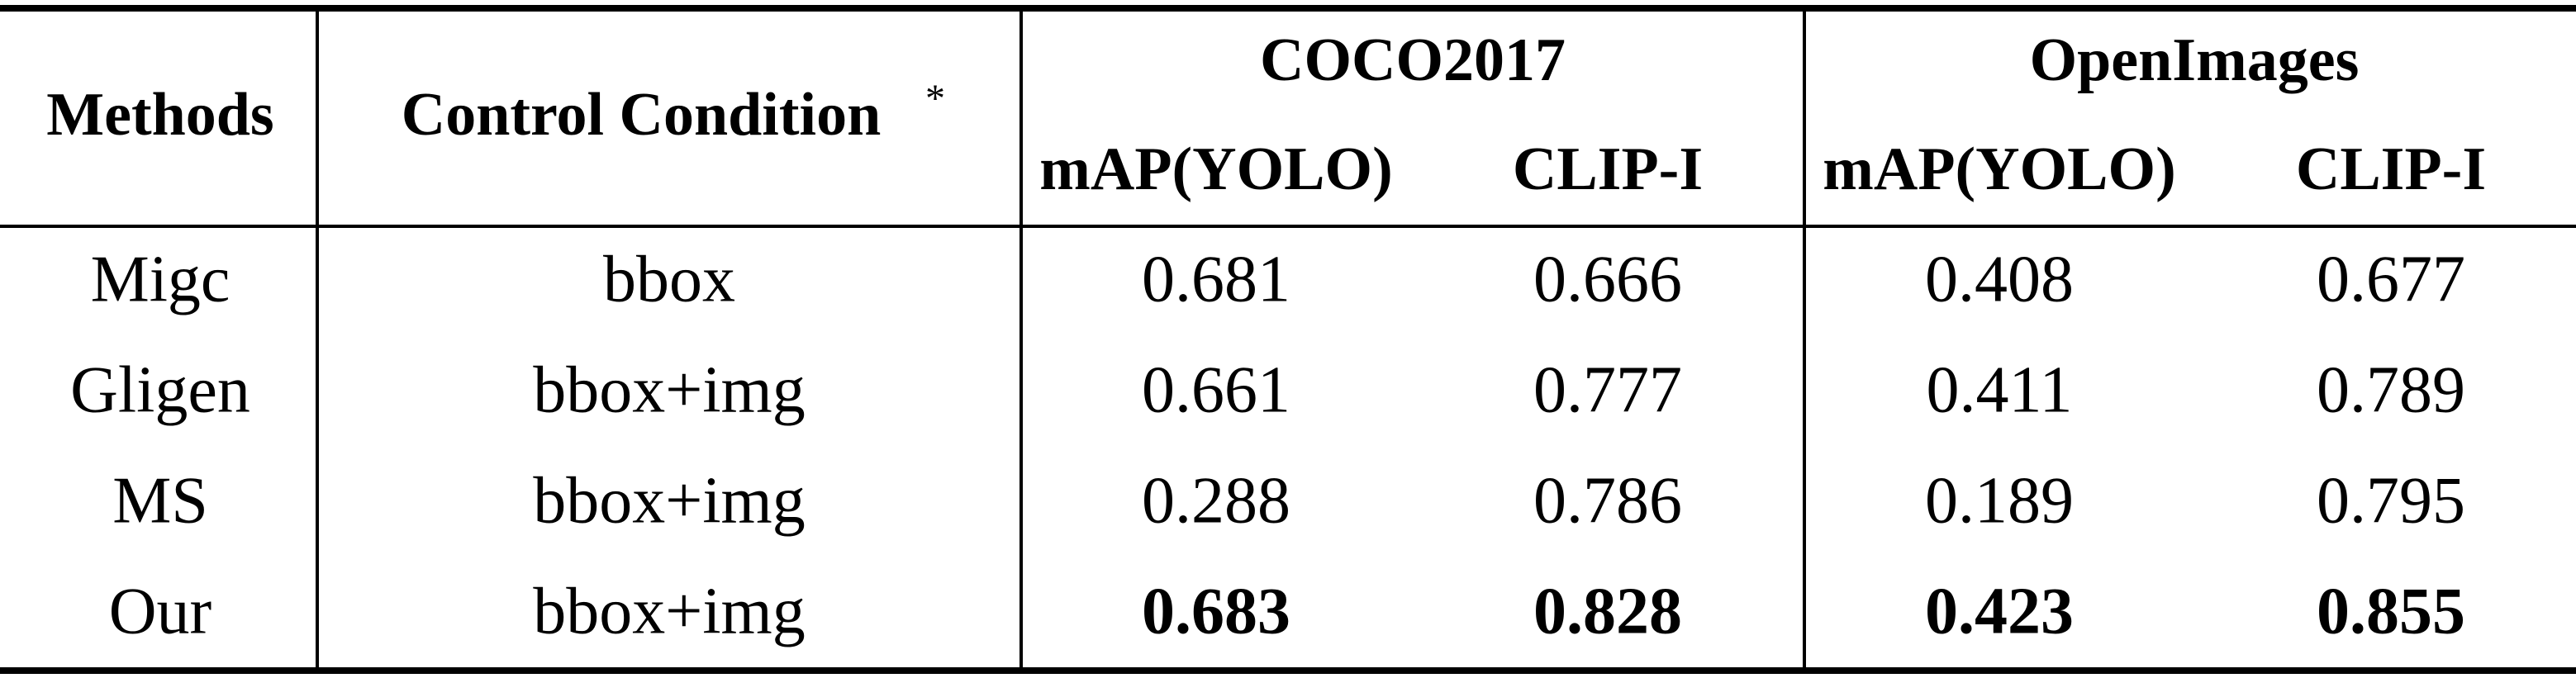 Image resolution: width=2576 pixels, height=697 pixels. What do you see at coordinates (2391, 279) in the screenshot?
I see `score-cell: 0.677` at bounding box center [2391, 279].